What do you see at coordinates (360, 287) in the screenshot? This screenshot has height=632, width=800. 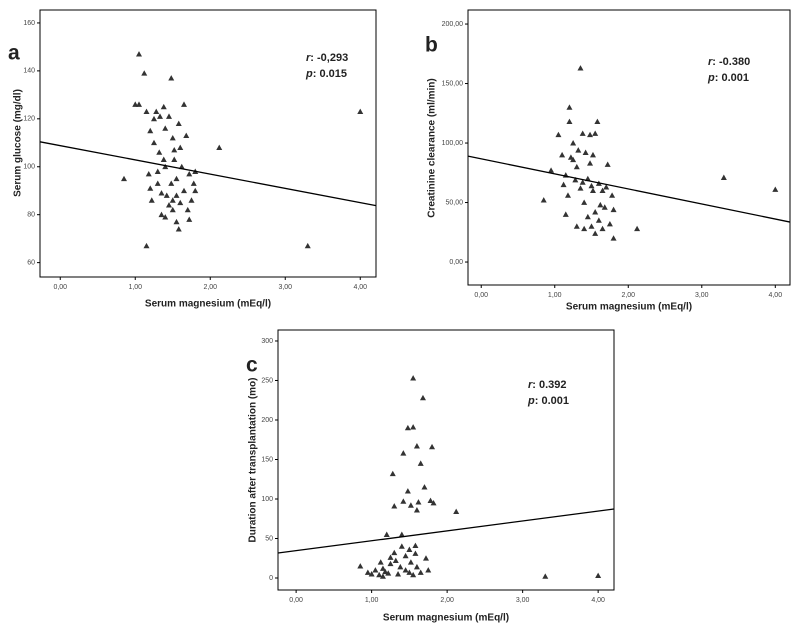 I see `x-tick-label: 4,00` at bounding box center [360, 287].